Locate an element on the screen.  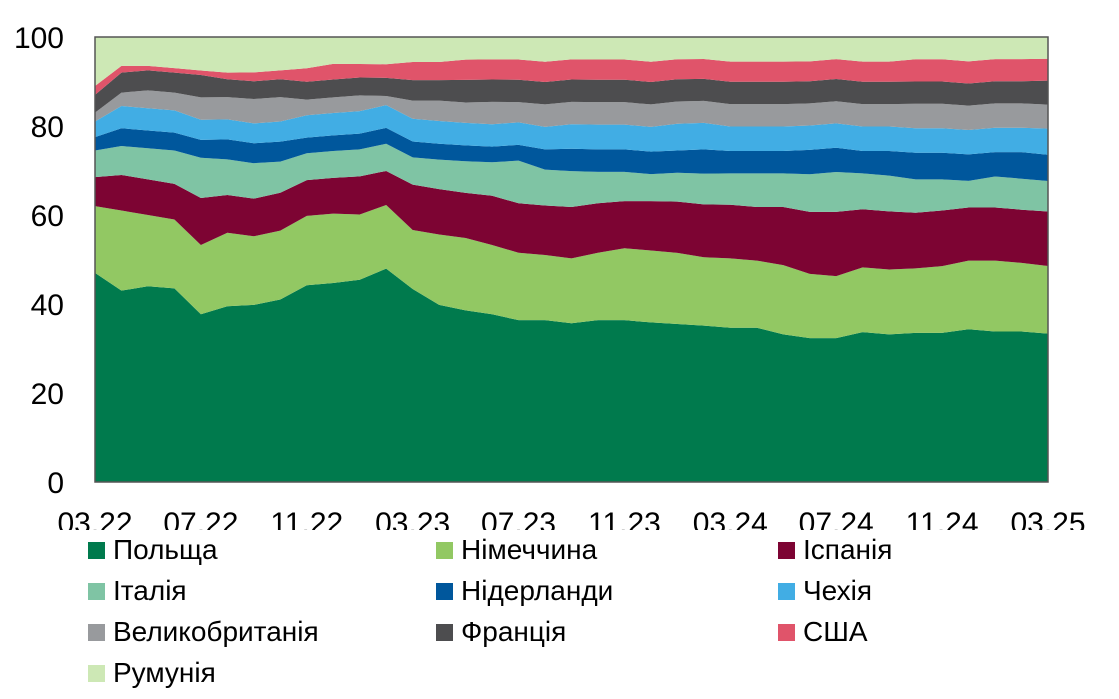
legend-item: США is located at coordinates (823, 632).